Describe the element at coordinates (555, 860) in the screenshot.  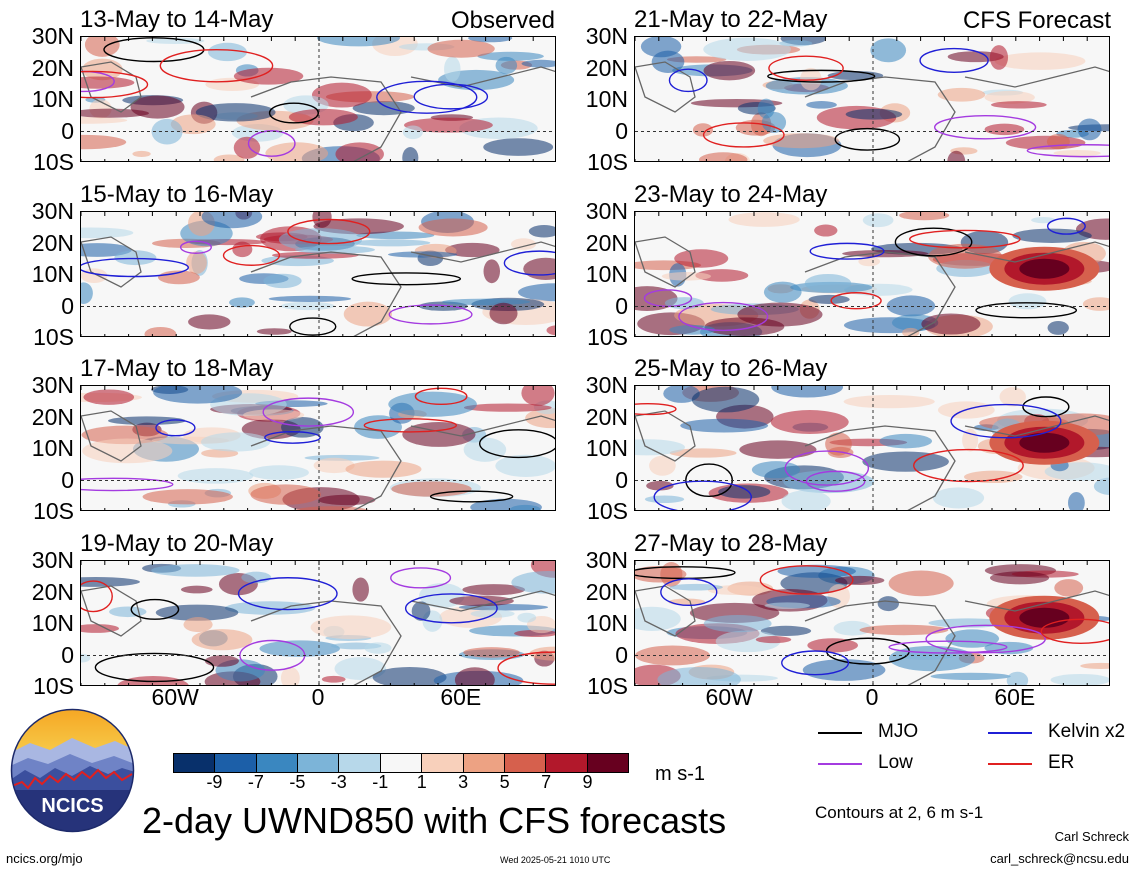
I see `timestamp: Wed 2025-05-21 1010 UTC` at that location.